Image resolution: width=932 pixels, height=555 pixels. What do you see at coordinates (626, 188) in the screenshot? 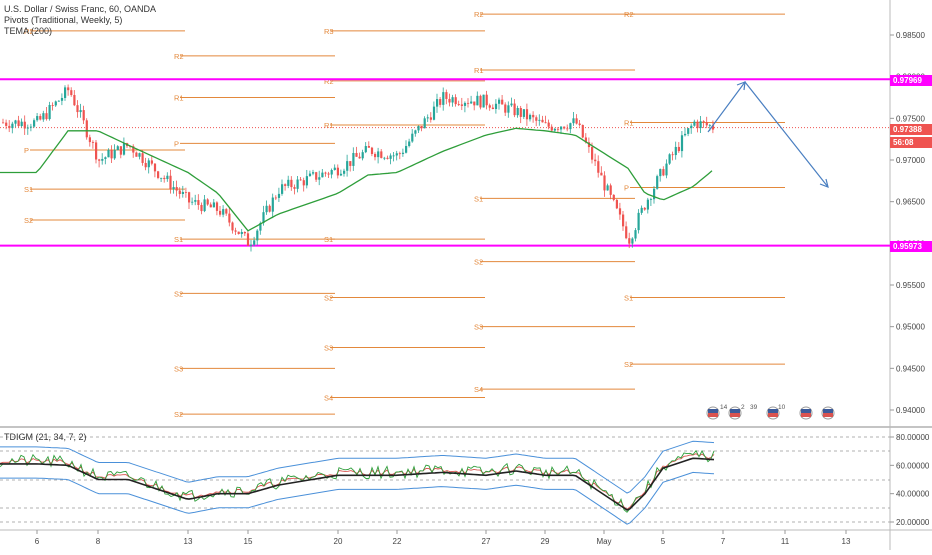
I see `pivot-label: P` at bounding box center [626, 188].